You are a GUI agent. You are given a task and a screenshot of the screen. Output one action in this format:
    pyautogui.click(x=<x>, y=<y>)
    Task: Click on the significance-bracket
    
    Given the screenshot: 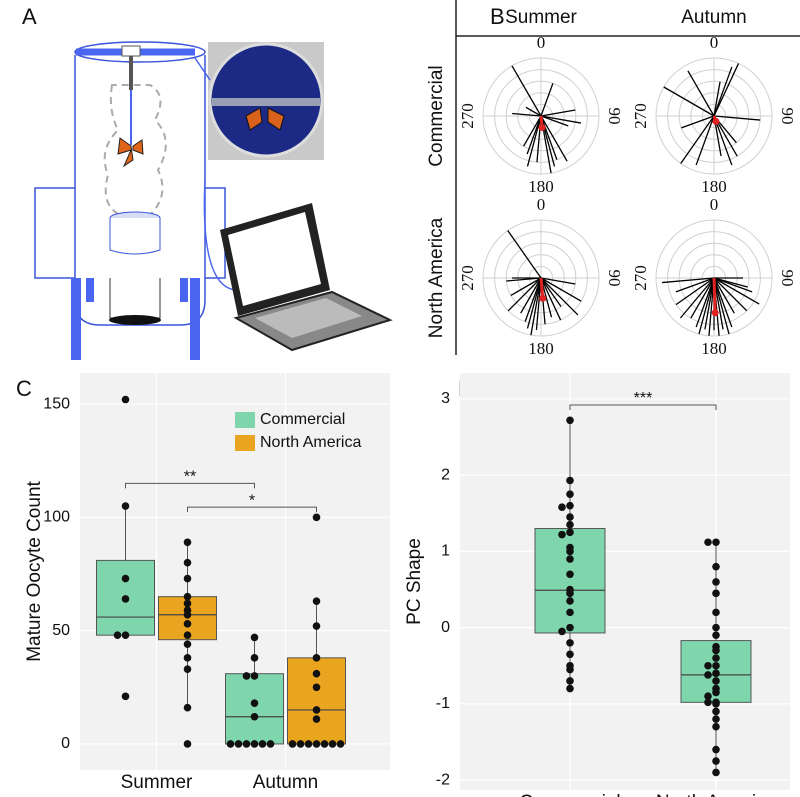 What is the action you would take?
    pyautogui.click(x=252, y=509)
    